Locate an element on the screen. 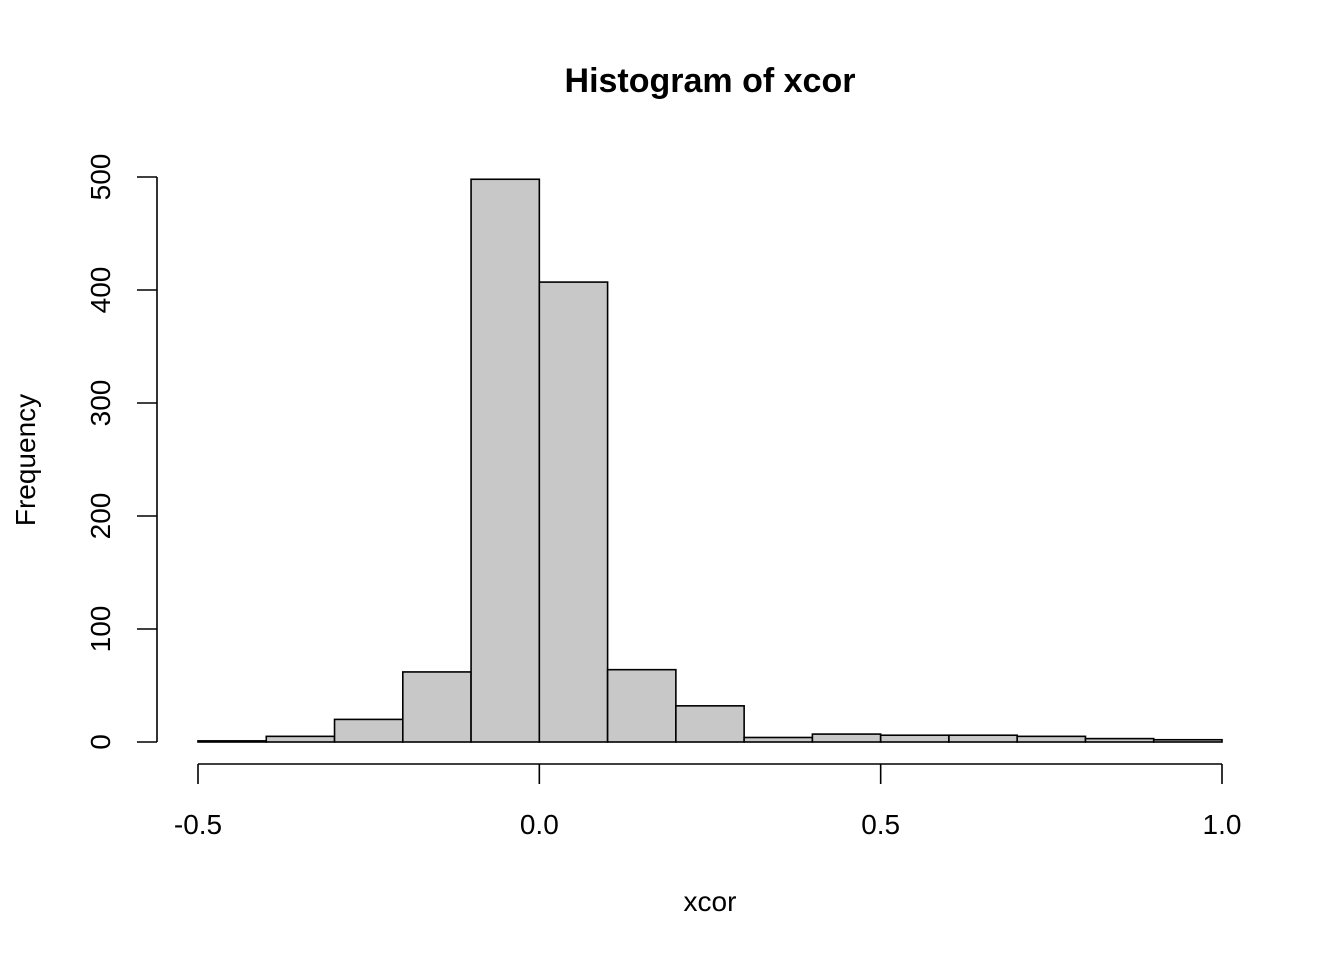 The image size is (1344, 960). y-axis-label: Frequency is located at coordinates (25, 460).